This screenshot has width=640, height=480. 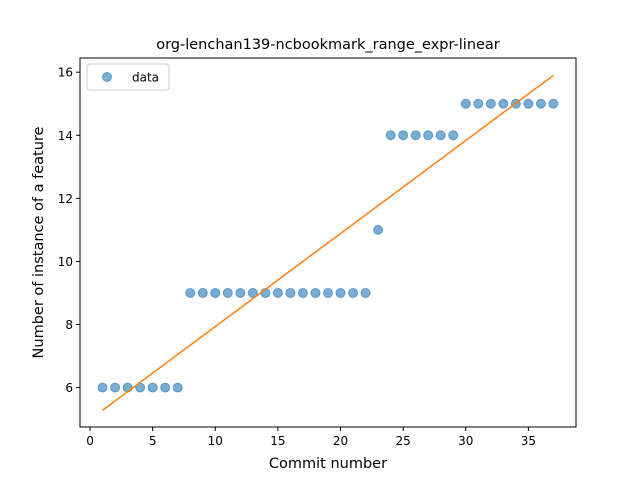 I want to click on y-axis-label: Number of instance of a feature, so click(x=39, y=242).